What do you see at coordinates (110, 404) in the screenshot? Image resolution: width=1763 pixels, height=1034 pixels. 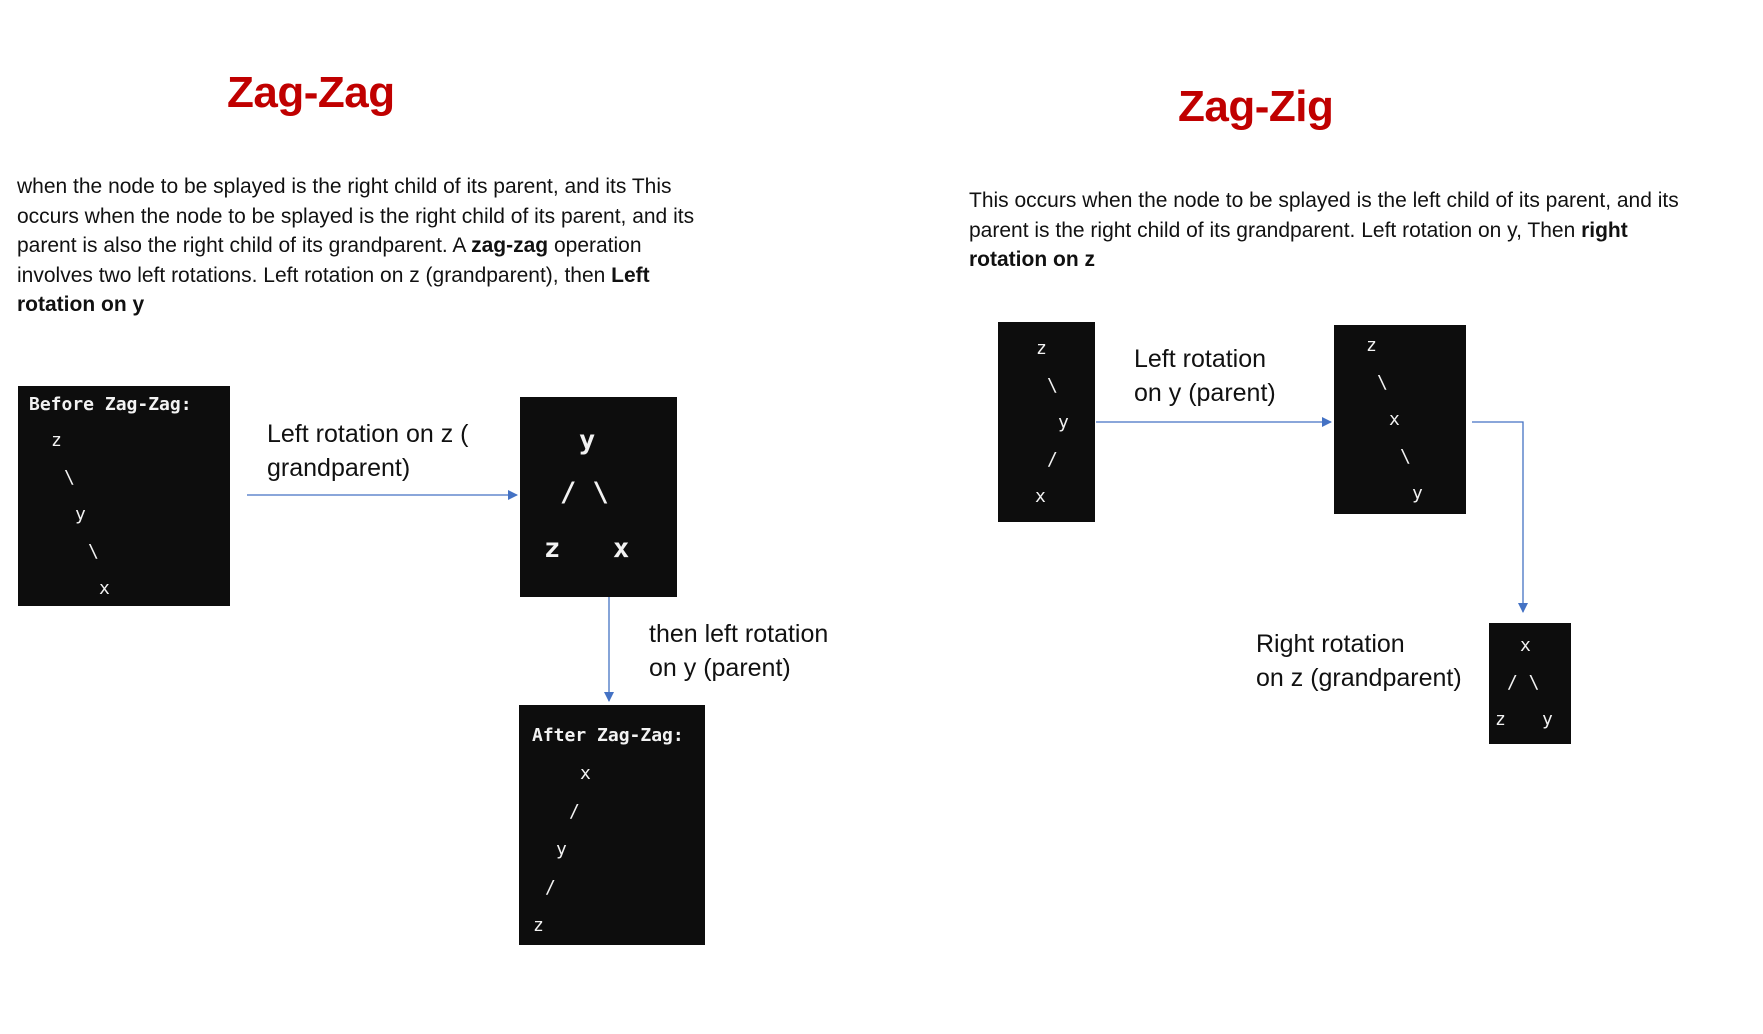 I see `before-box-heading: Before Zag-Zag:` at bounding box center [110, 404].